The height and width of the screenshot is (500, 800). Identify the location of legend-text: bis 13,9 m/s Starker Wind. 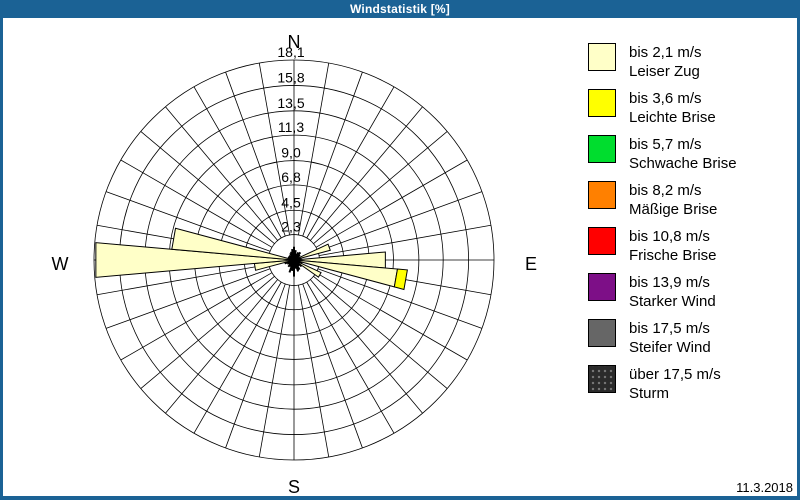
(672, 292).